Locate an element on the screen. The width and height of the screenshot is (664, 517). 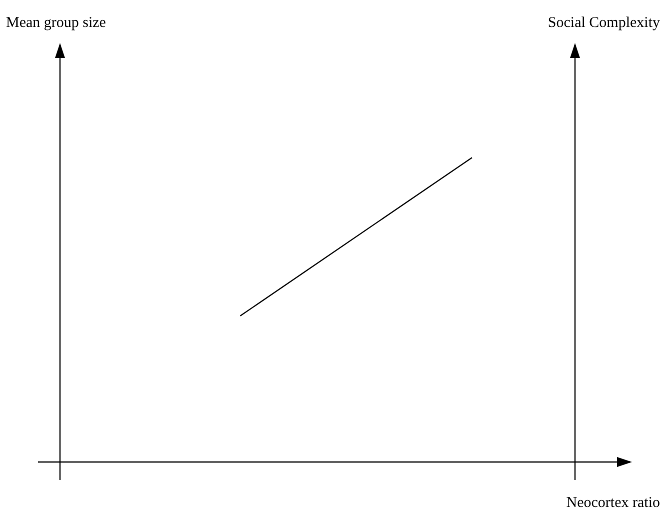
text: Mean group size is located at coordinates (56, 23).